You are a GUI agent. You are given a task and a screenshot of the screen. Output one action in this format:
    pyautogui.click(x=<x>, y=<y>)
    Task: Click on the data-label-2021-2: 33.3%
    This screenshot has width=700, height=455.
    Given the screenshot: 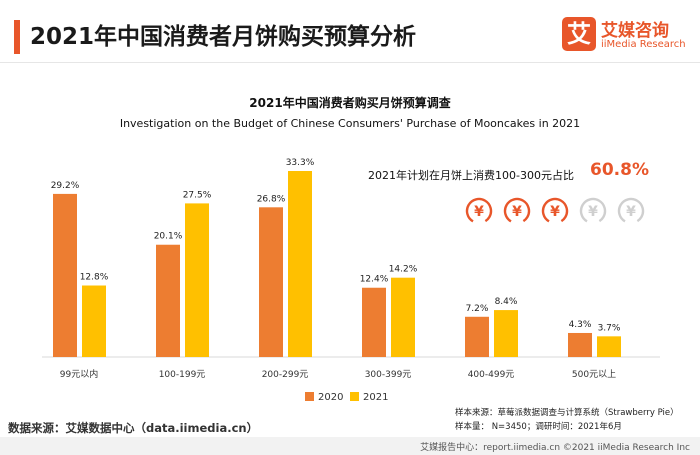 What is the action you would take?
    pyautogui.click(x=300, y=163)
    